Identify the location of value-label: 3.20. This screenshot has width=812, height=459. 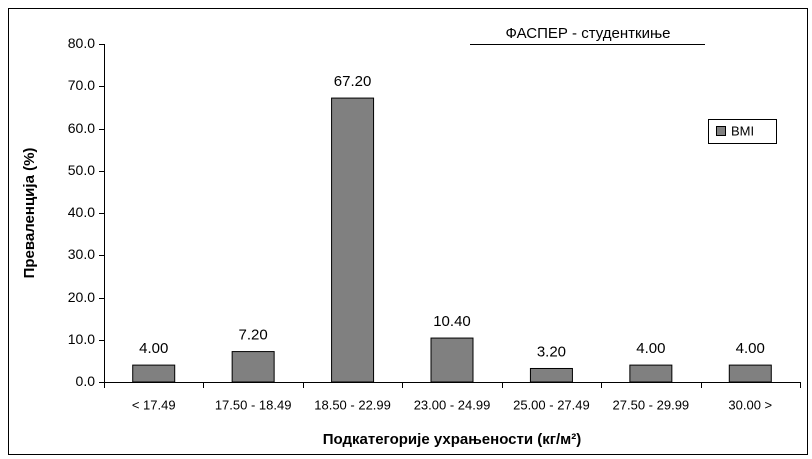
(551, 351).